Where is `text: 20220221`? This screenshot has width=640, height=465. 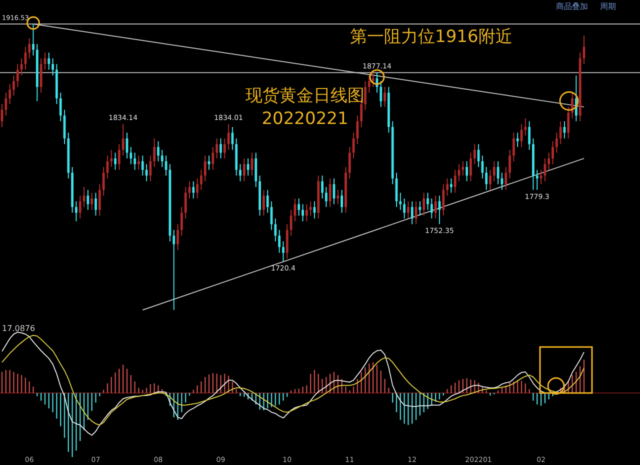 text: 20220221 is located at coordinates (305, 119).